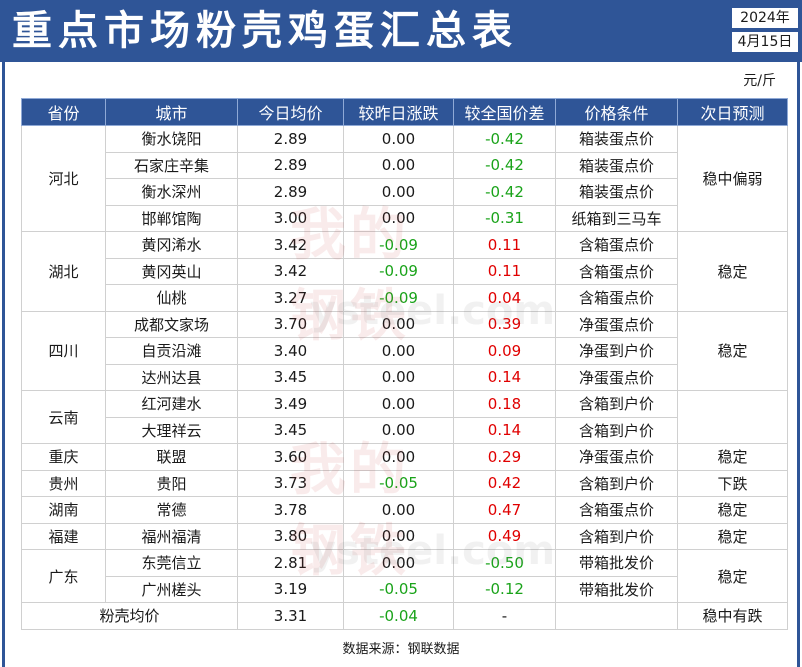 This screenshot has width=802, height=667. What do you see at coordinates (171, 457) in the screenshot?
I see `city-cell: 联盟` at bounding box center [171, 457].